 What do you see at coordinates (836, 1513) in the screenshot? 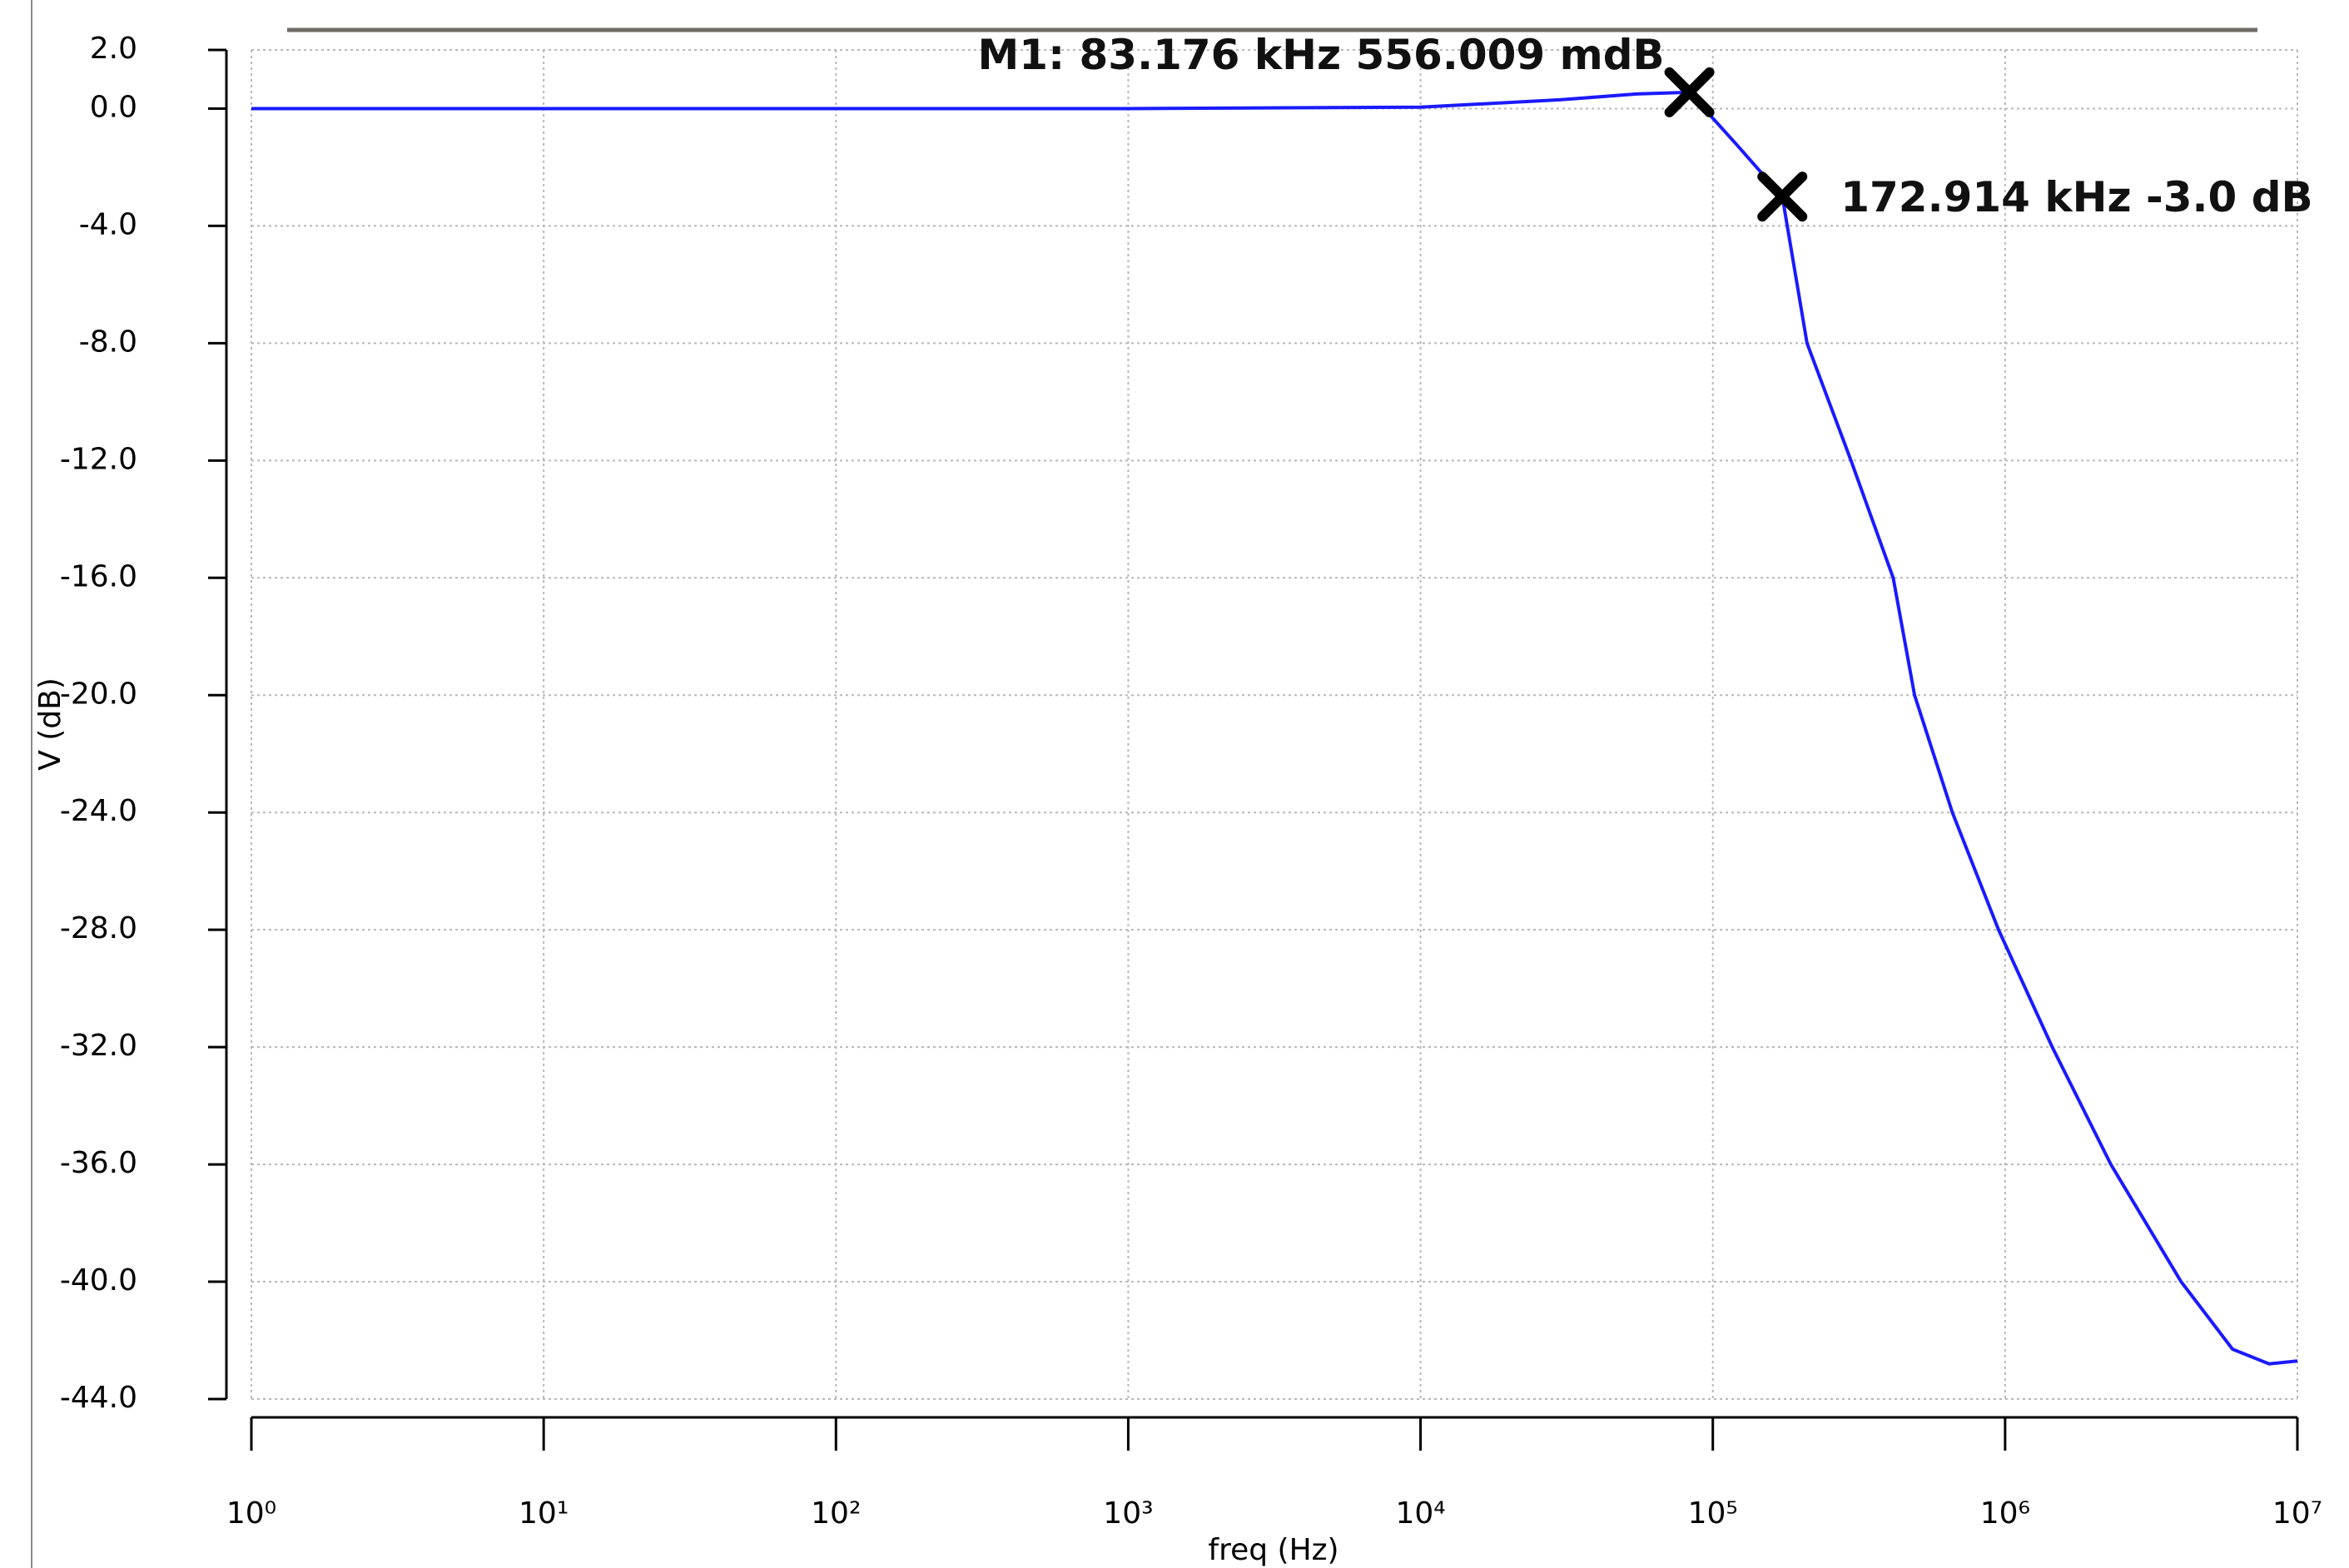
I see `x-tick-label: 10²` at bounding box center [836, 1513].